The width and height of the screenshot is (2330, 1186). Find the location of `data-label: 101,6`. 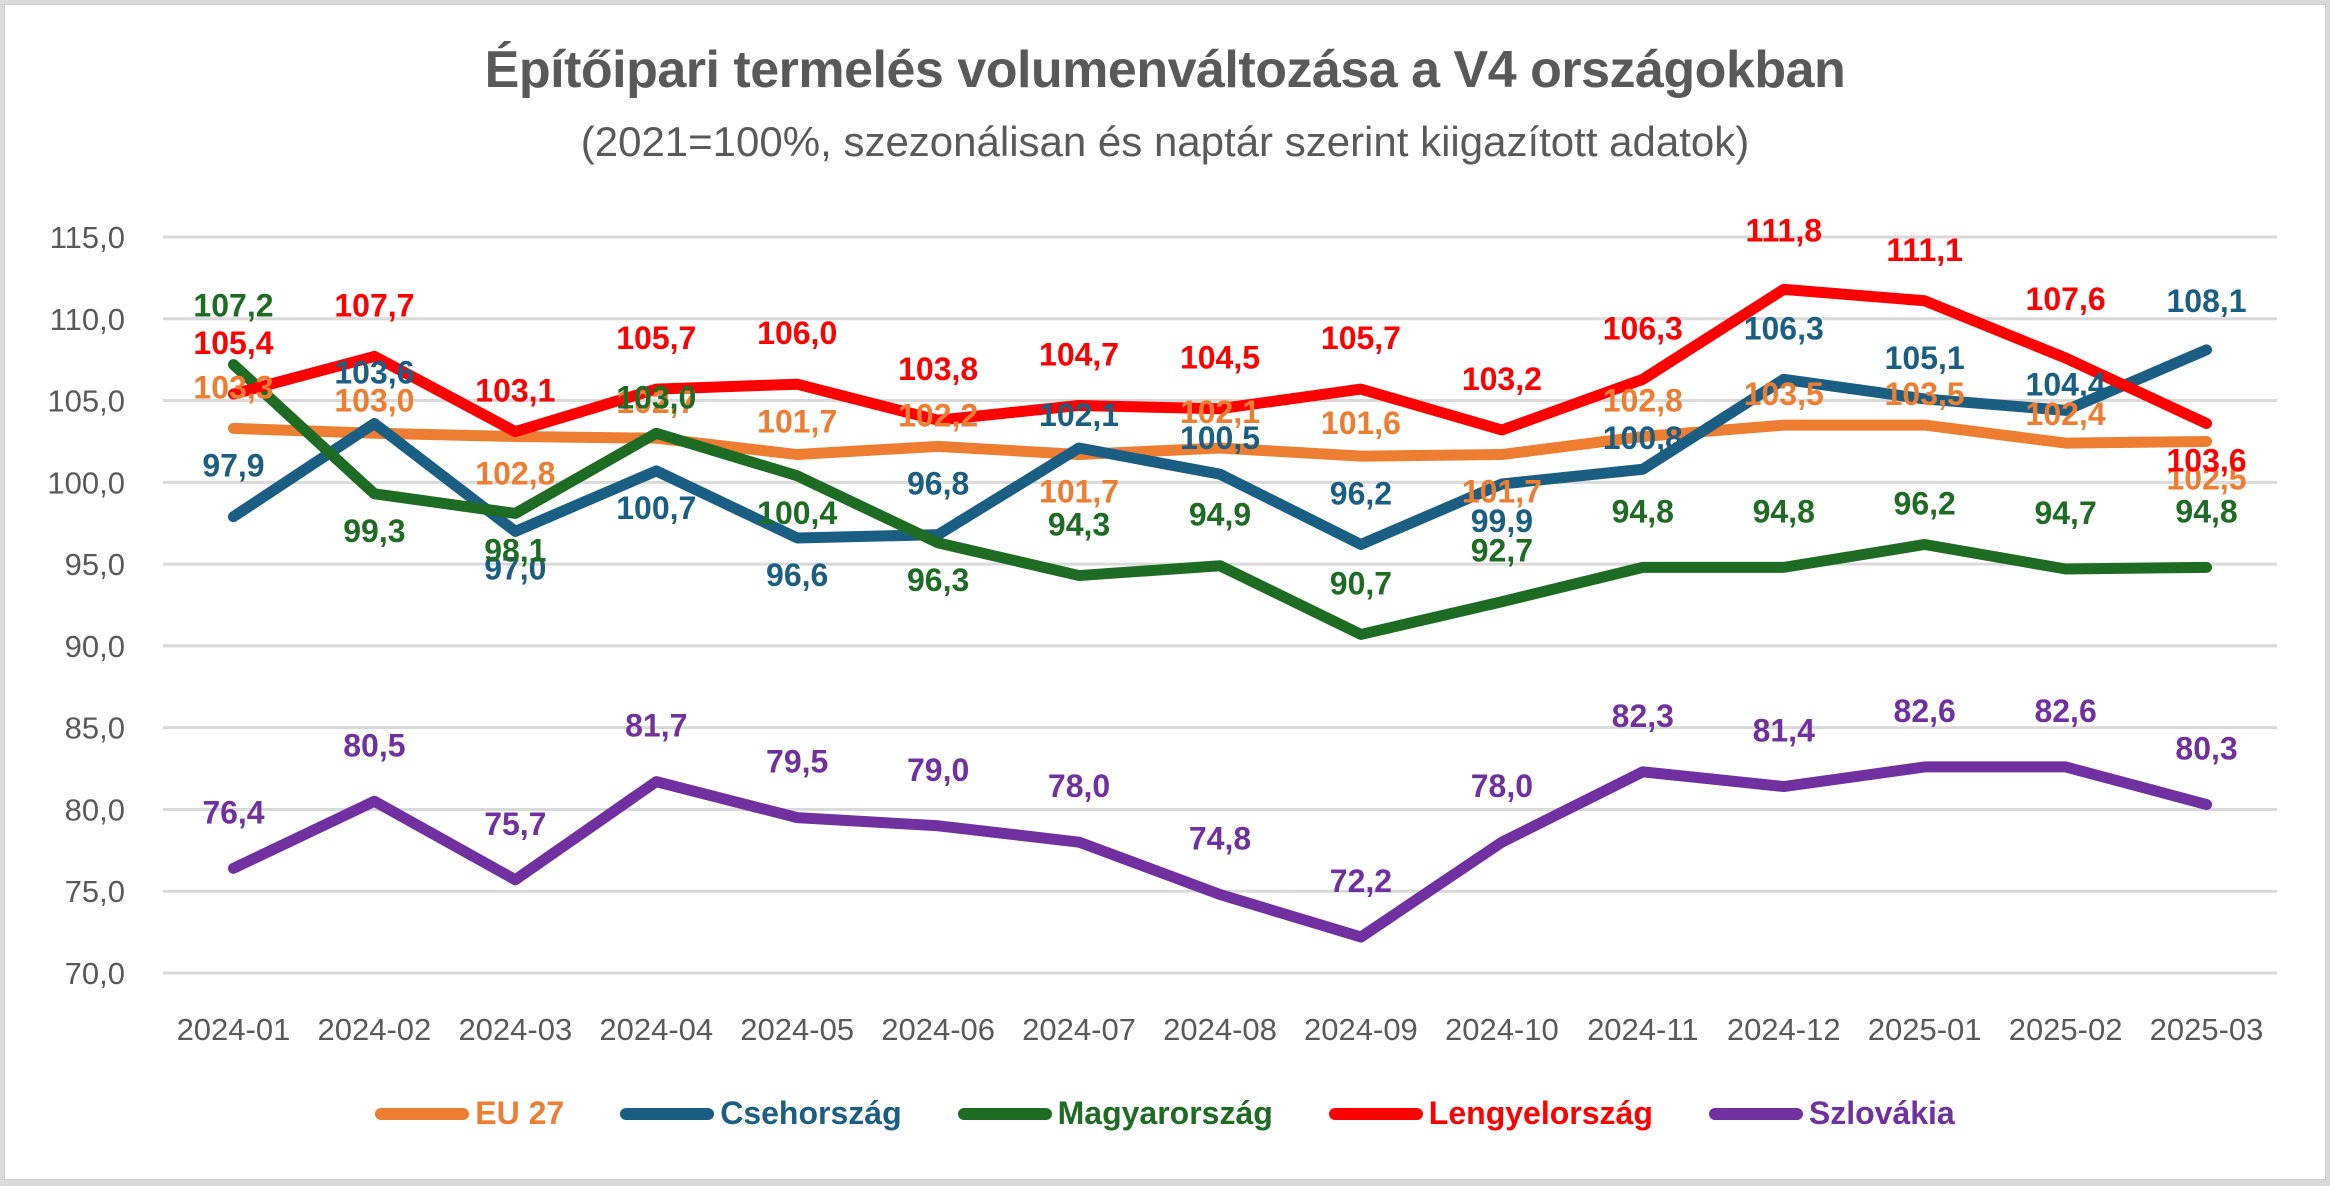

data-label: 101,6 is located at coordinates (1361, 423).